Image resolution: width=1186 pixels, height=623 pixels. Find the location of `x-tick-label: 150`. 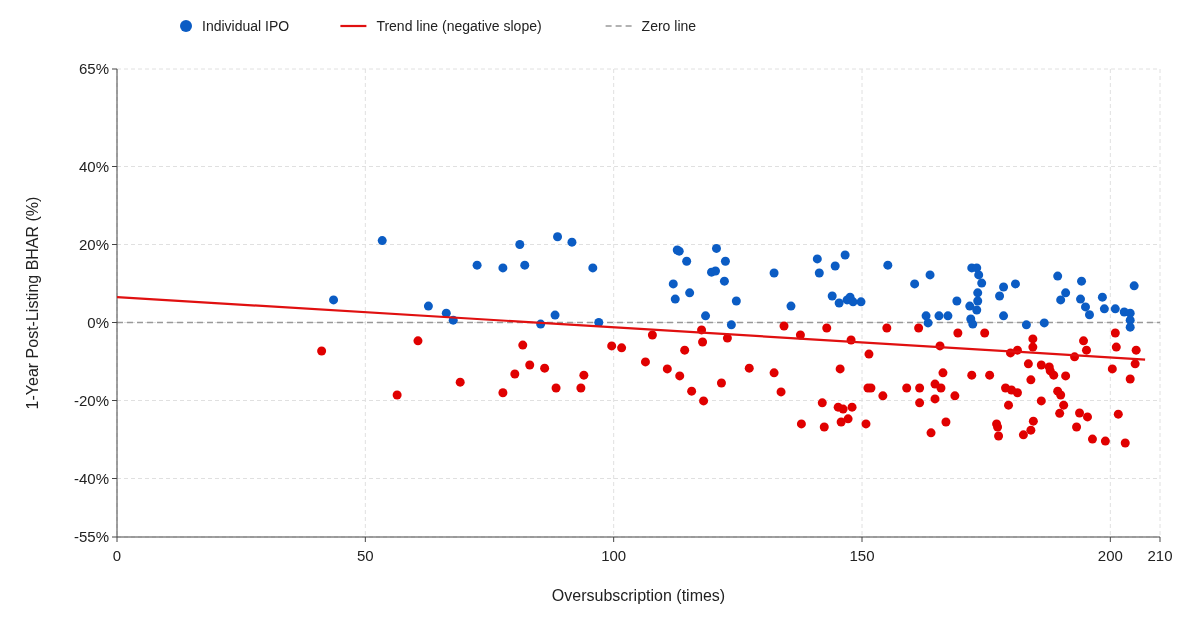

x-tick-label: 150 is located at coordinates (862, 555).